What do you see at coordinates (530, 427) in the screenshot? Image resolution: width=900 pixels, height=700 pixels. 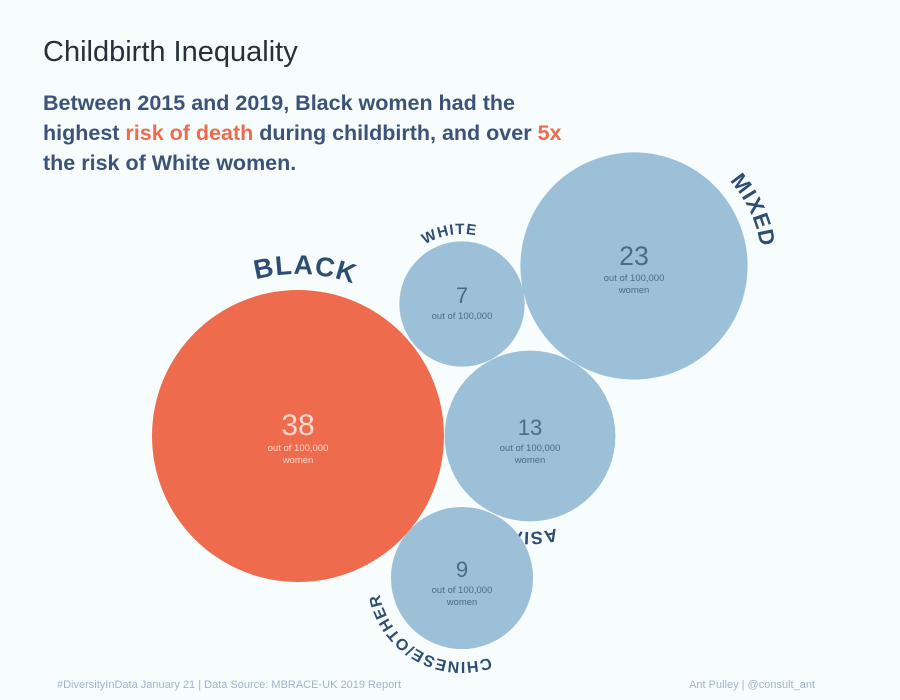 I see `bubble-value-asian: 13` at bounding box center [530, 427].